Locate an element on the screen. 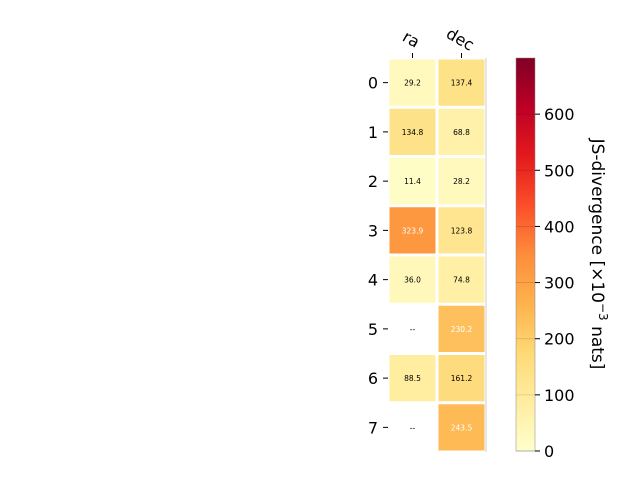 This screenshot has height=480, width=640. cell-label: 323.9 is located at coordinates (413, 230).